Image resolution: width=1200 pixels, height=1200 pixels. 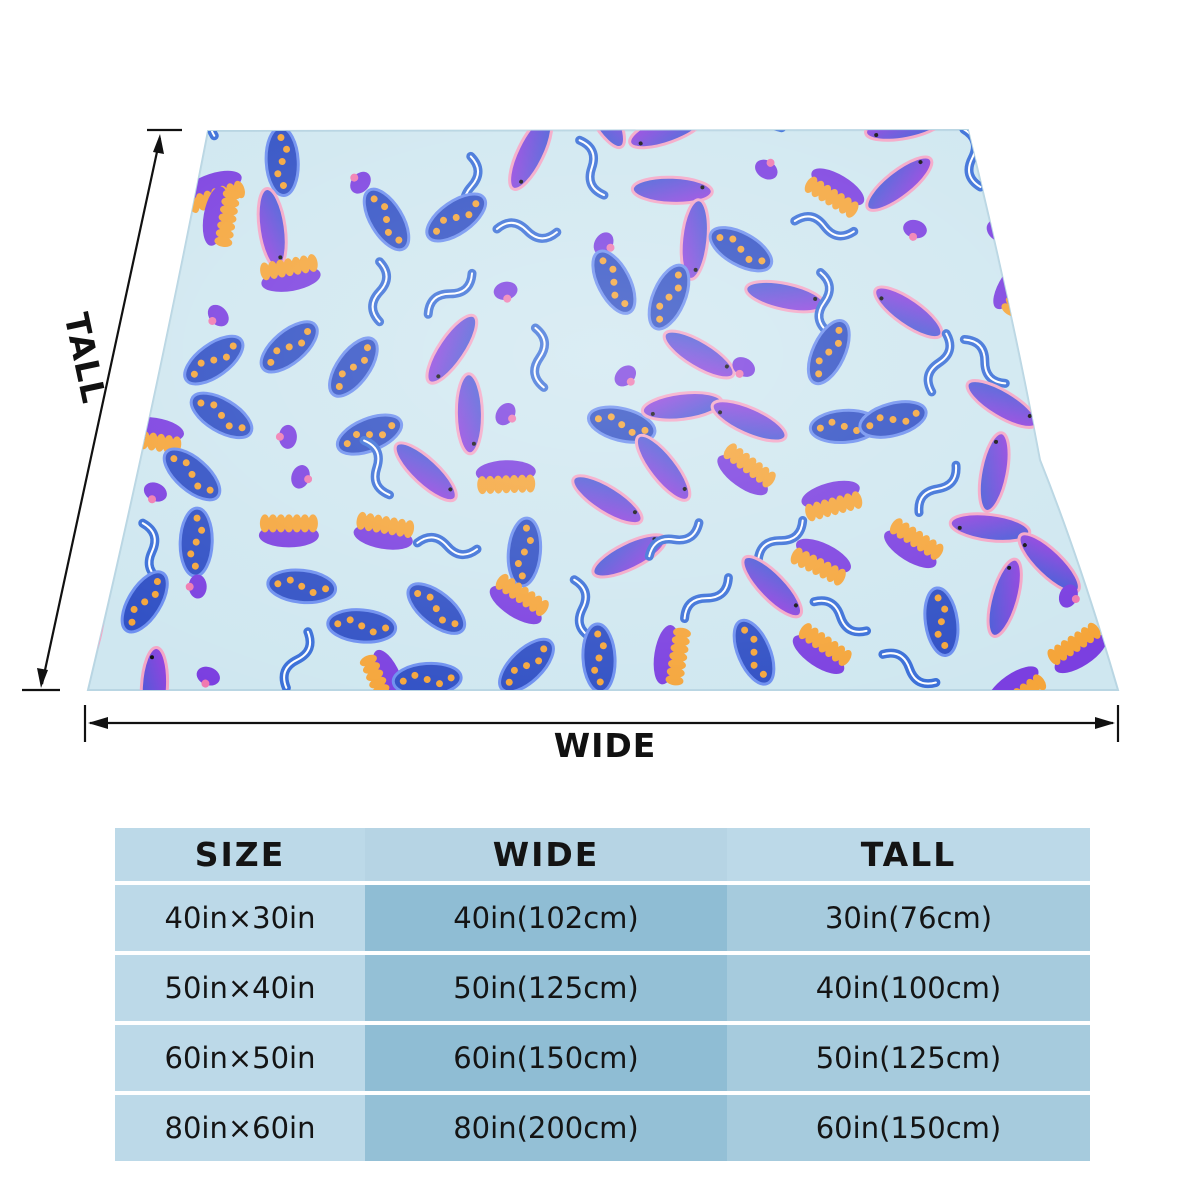 I want to click on wide-cell: 60in(150cm), so click(x=546, y=1058).